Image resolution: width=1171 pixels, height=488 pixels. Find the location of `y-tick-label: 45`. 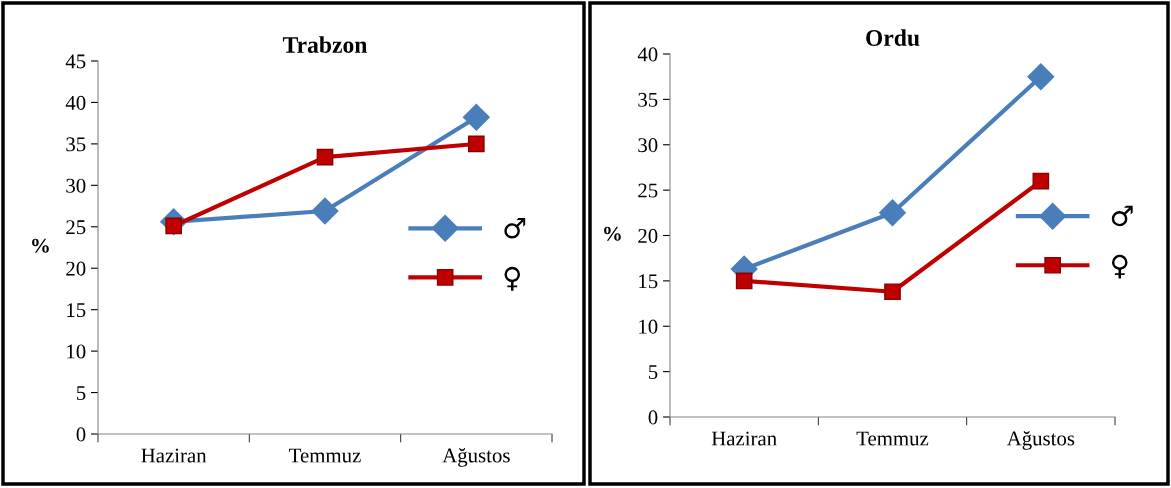

y-tick-label: 45 is located at coordinates (75, 61).